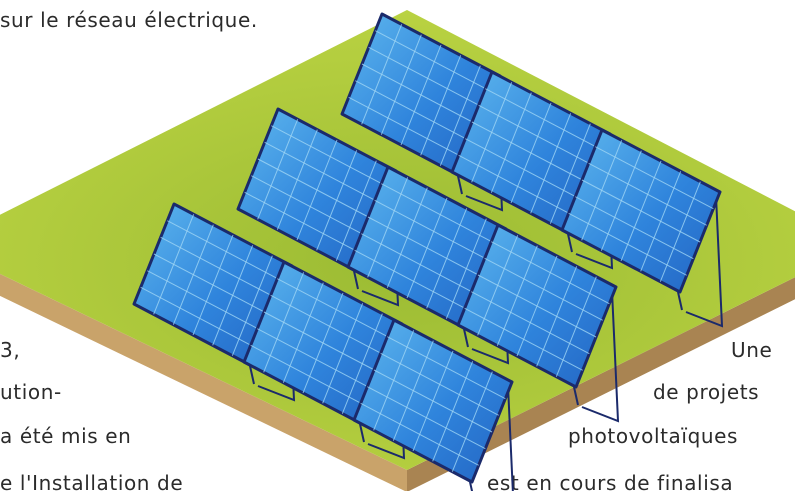 This screenshot has width=795, height=495. Describe the element at coordinates (653, 436) in the screenshot. I see `paragraph-fragment-right-3: photovoltaïques` at that location.